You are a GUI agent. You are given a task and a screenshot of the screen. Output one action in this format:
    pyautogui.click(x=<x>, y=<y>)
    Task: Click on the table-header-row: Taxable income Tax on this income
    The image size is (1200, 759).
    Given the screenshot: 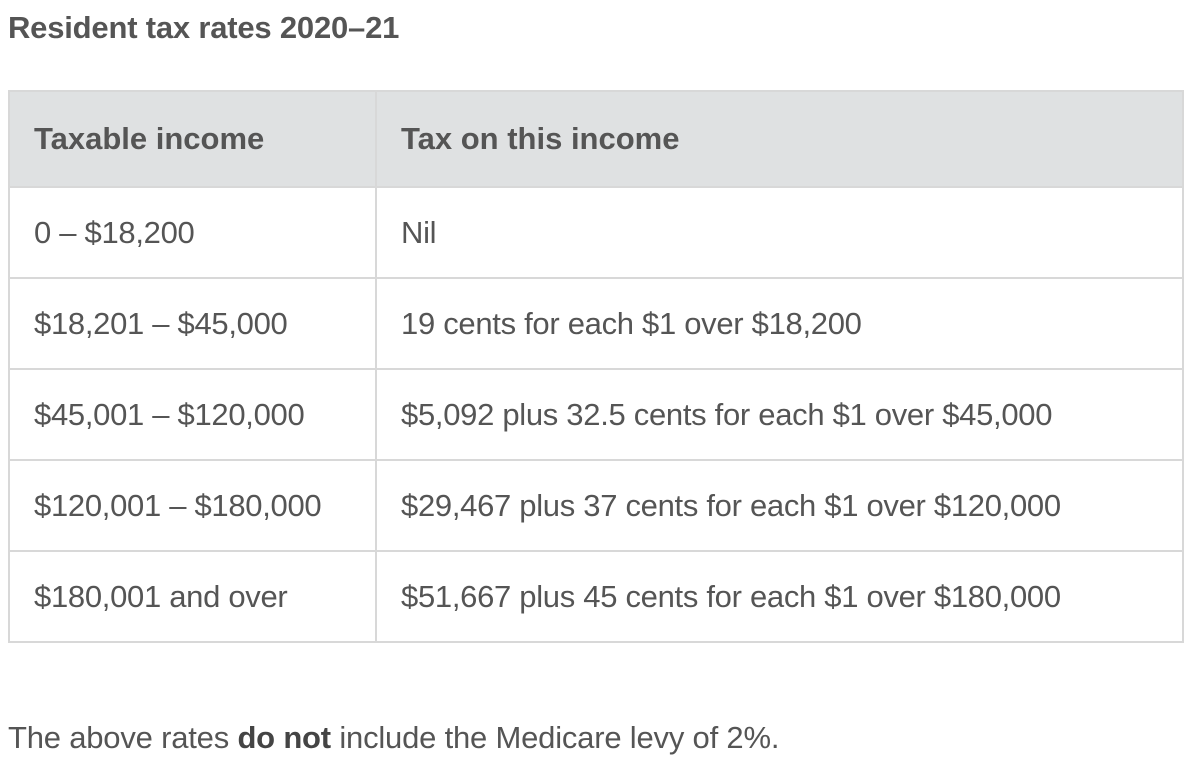 What is the action you would take?
    pyautogui.click(x=596, y=139)
    